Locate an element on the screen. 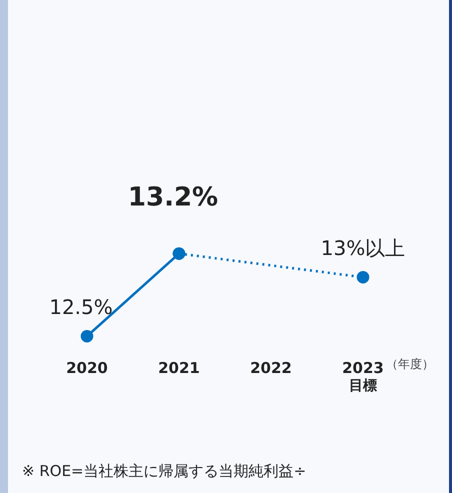  data-label: 13.2% is located at coordinates (173, 197).